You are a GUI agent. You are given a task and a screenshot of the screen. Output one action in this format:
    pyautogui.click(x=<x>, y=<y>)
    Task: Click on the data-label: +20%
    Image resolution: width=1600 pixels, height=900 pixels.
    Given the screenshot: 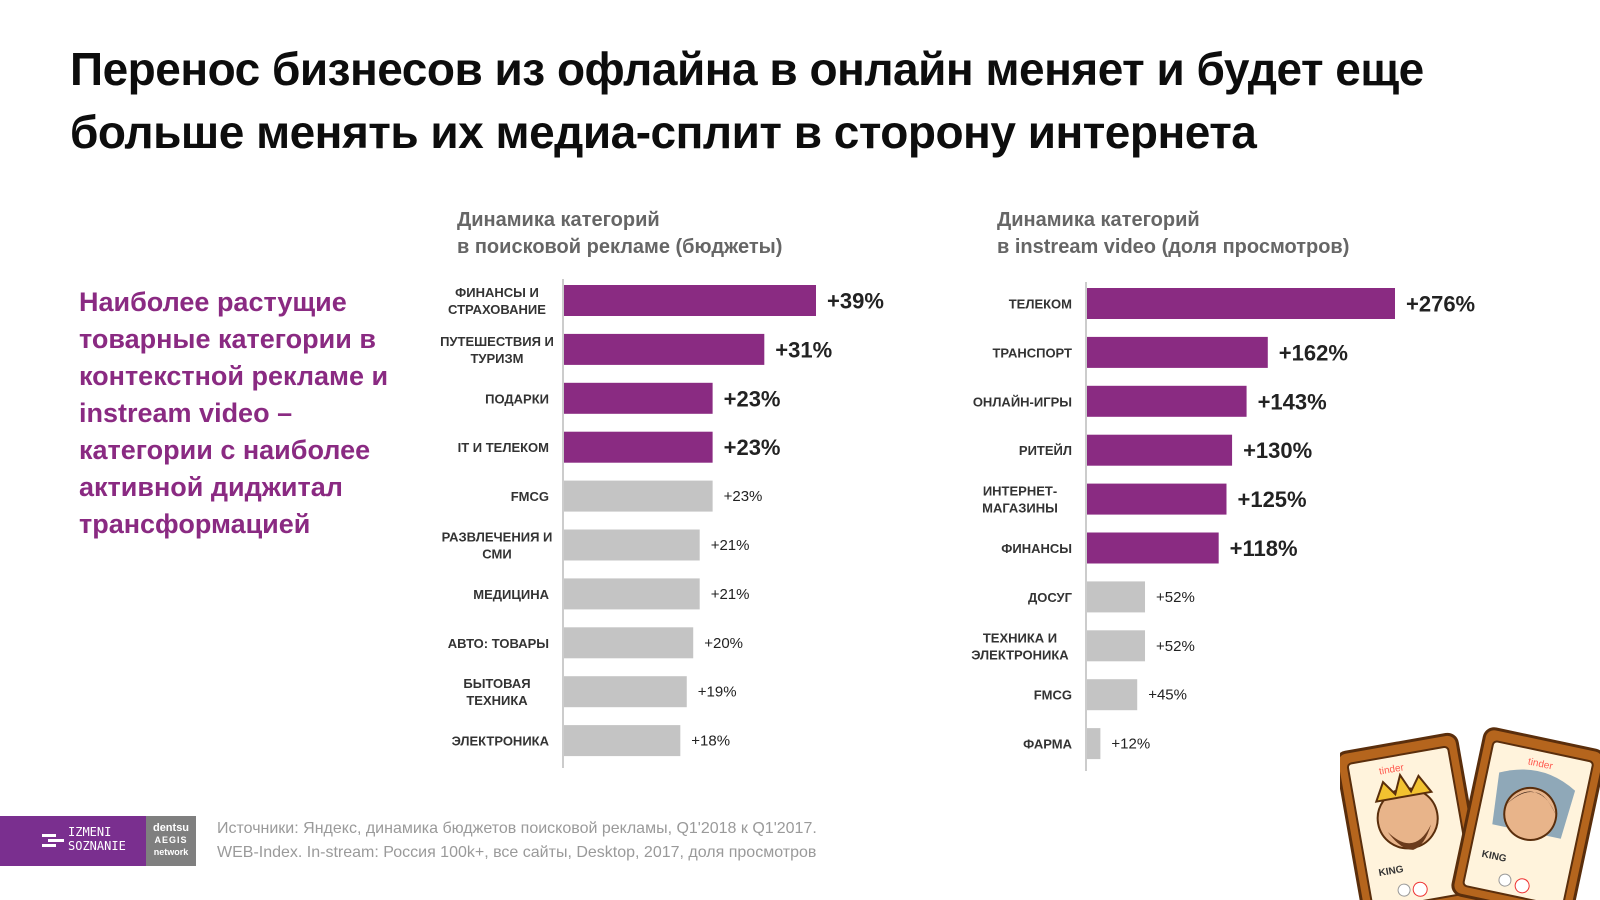 What is the action you would take?
    pyautogui.click(x=723, y=643)
    